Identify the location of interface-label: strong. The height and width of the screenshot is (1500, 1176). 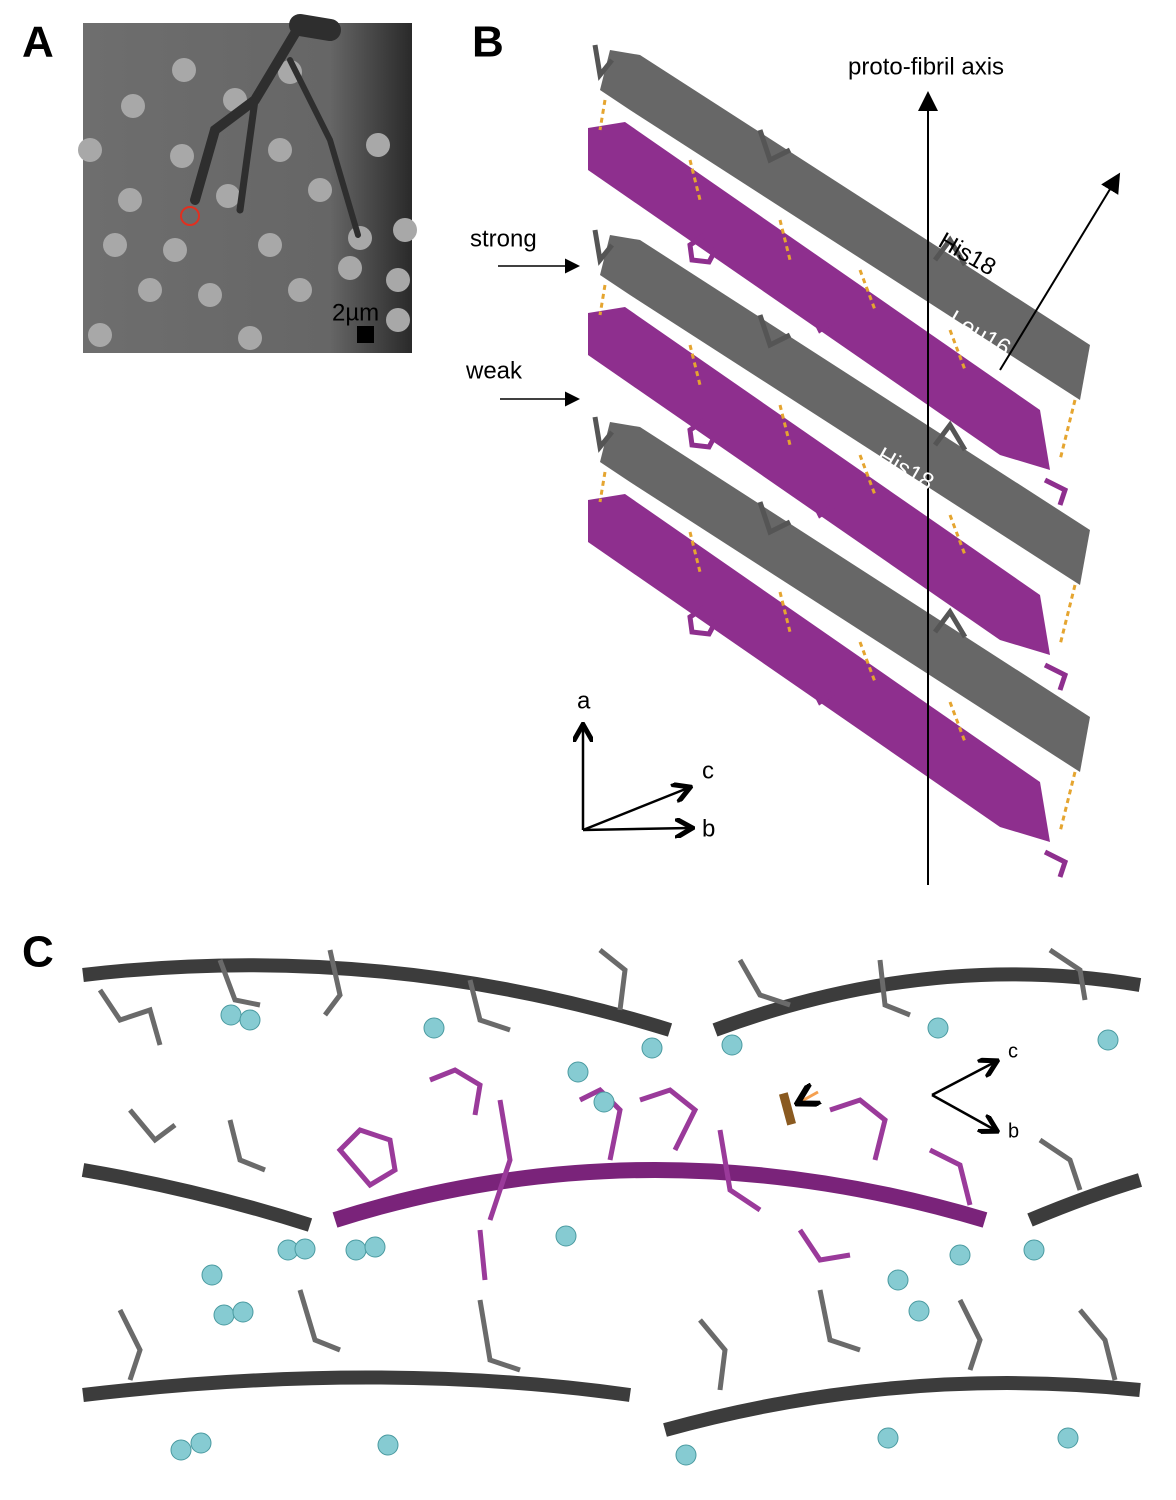
(503, 238).